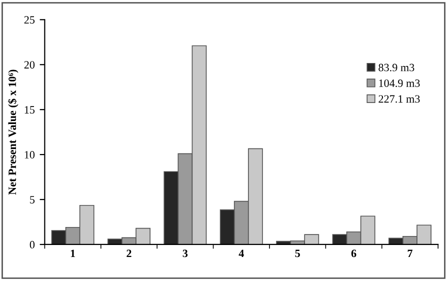 Image resolution: width=447 pixels, height=281 pixels. Describe the element at coordinates (129, 254) in the screenshot. I see `x-tick-label: 2` at that location.